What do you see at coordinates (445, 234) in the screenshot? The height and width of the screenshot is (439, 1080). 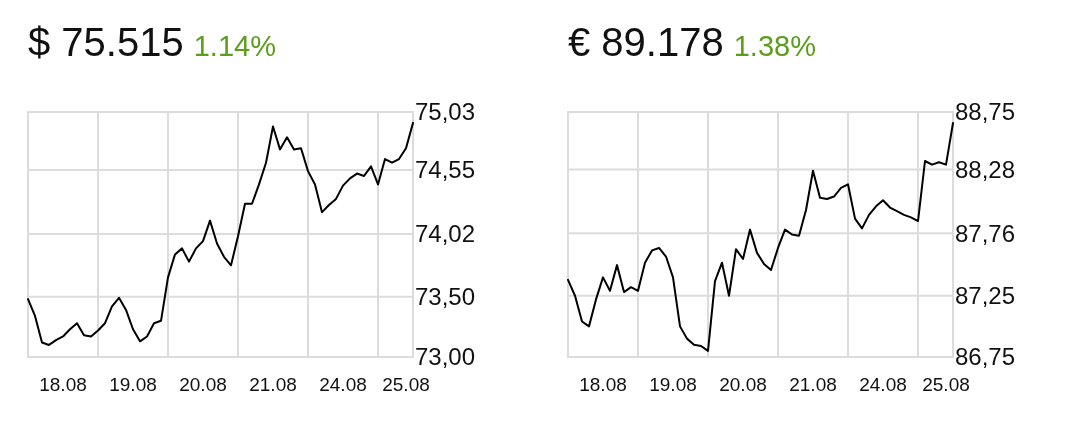 I see `y-tick-label: 74,02` at bounding box center [445, 234].